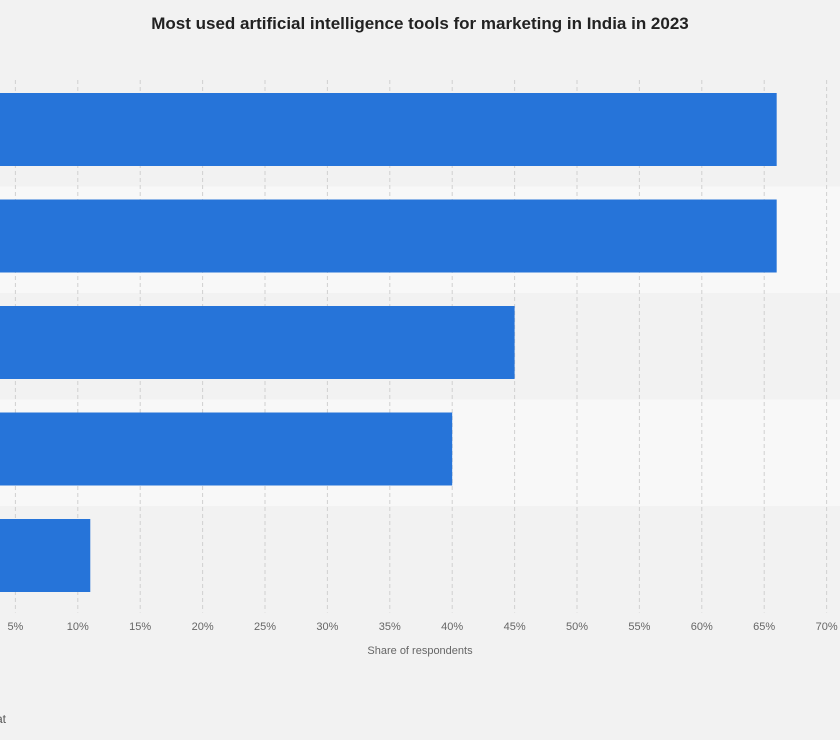 Image resolution: width=840 pixels, height=740 pixels. Describe the element at coordinates (420, 559) in the screenshot. I see `row-band` at that location.